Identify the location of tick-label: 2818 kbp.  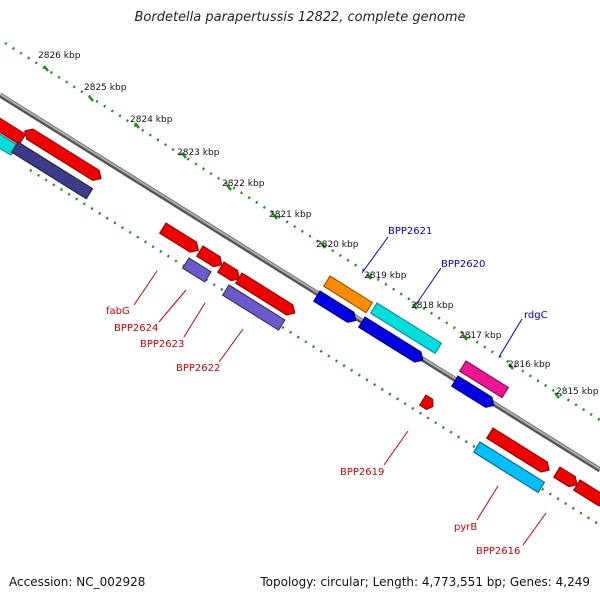
(432, 306).